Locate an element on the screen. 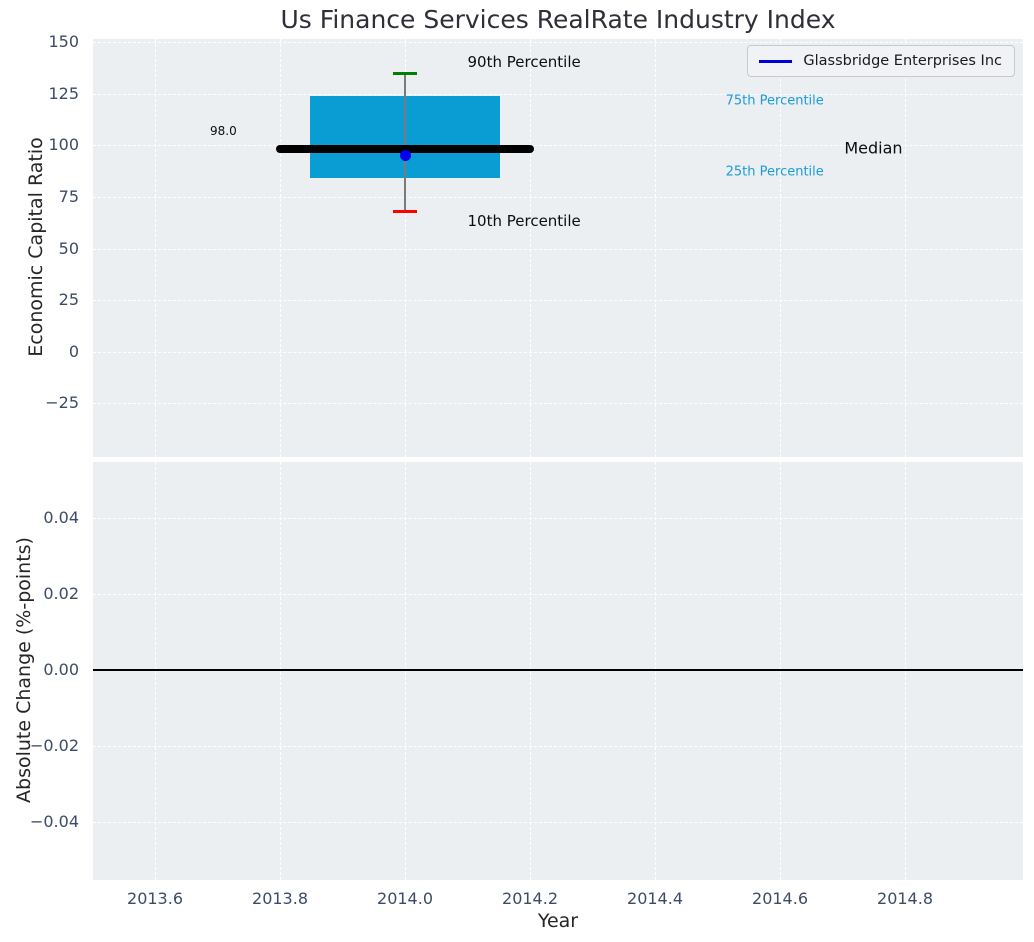  x-tick-label: 2013.8 is located at coordinates (280, 898).